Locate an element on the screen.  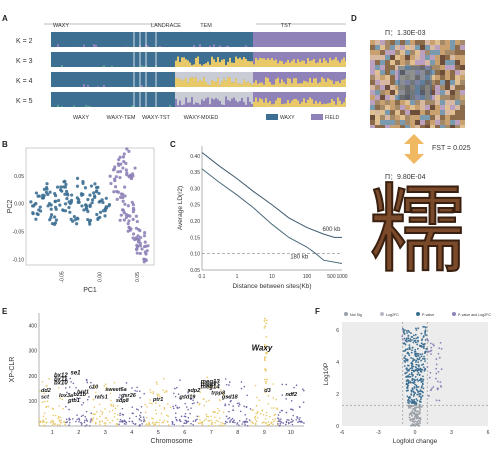
x-tick-label: 0.00 is located at coordinates (100, 277).